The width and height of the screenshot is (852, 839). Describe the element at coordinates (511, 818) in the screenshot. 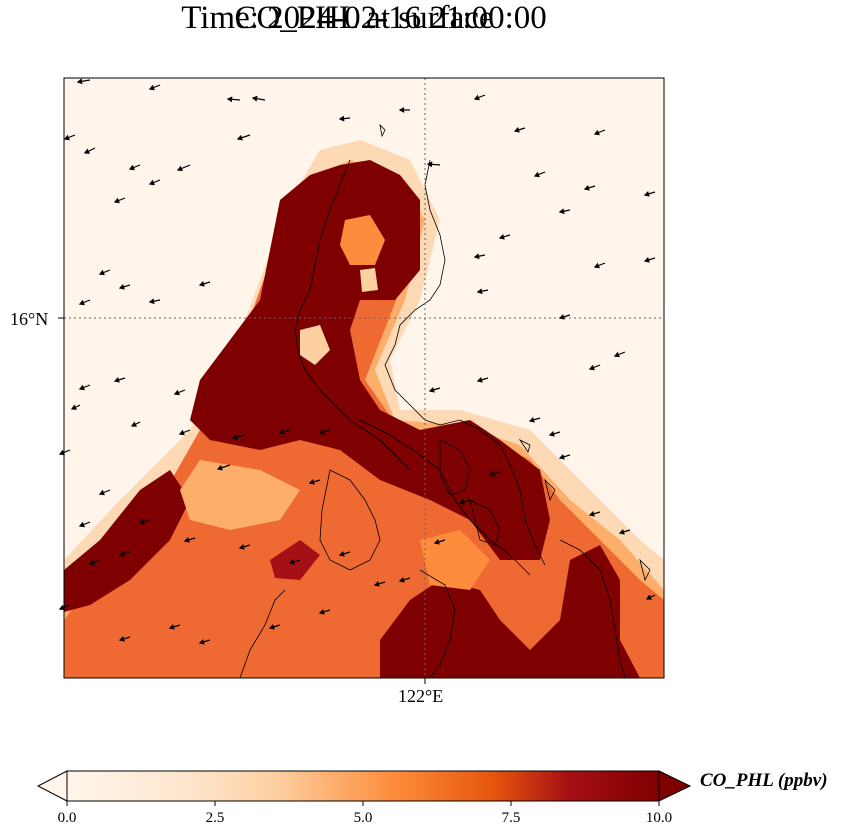

I see `colorbar-tick-label: 7.5` at that location.